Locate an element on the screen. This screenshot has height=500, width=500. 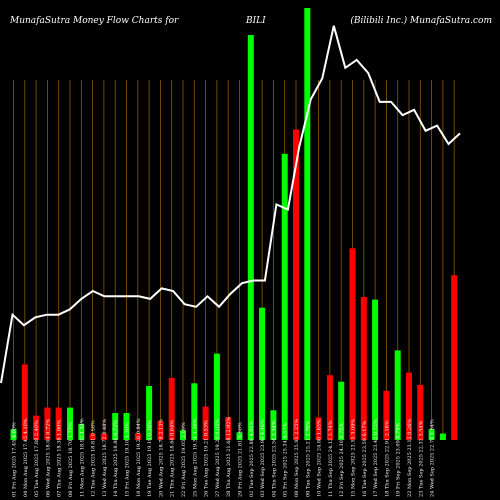
x-tick-label: 08 Mon Sep 2025 25.91 2.25% is located at coordinates (297, 458).